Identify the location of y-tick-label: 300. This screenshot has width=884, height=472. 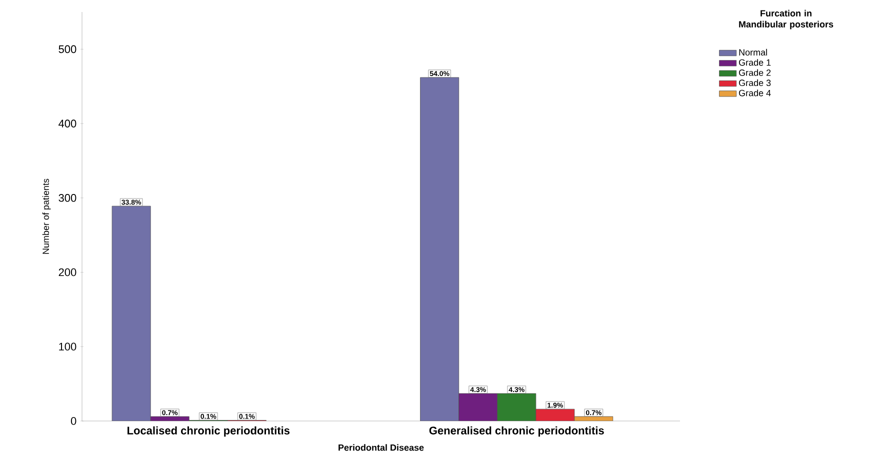
(67, 198).